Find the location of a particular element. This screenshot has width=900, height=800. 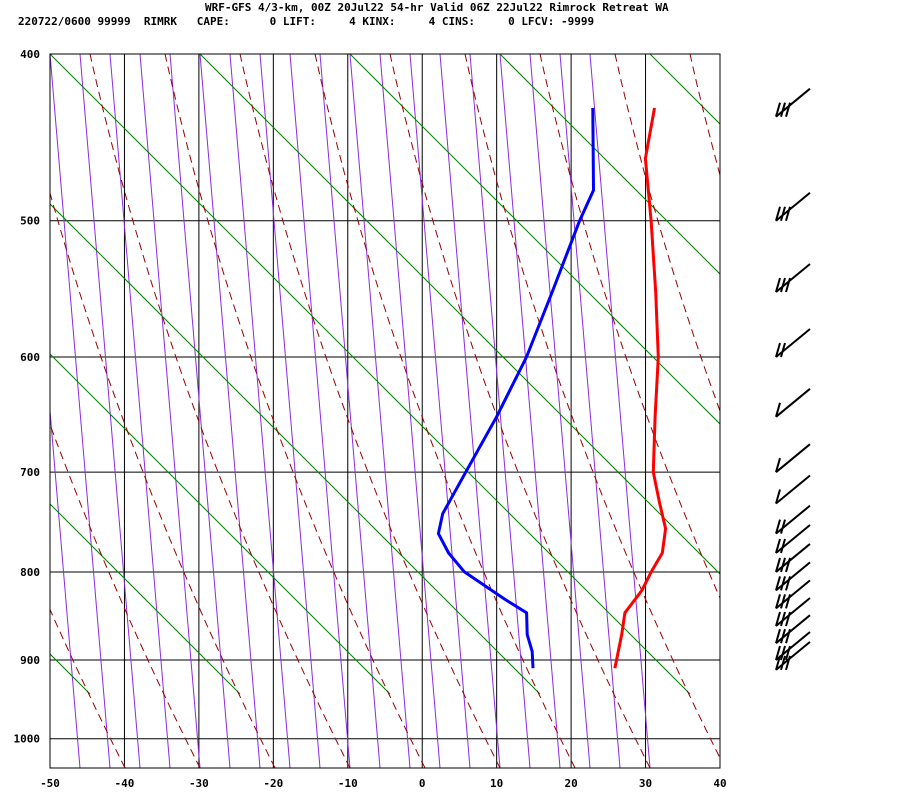

y-tick-label: 500 is located at coordinates (30, 221).